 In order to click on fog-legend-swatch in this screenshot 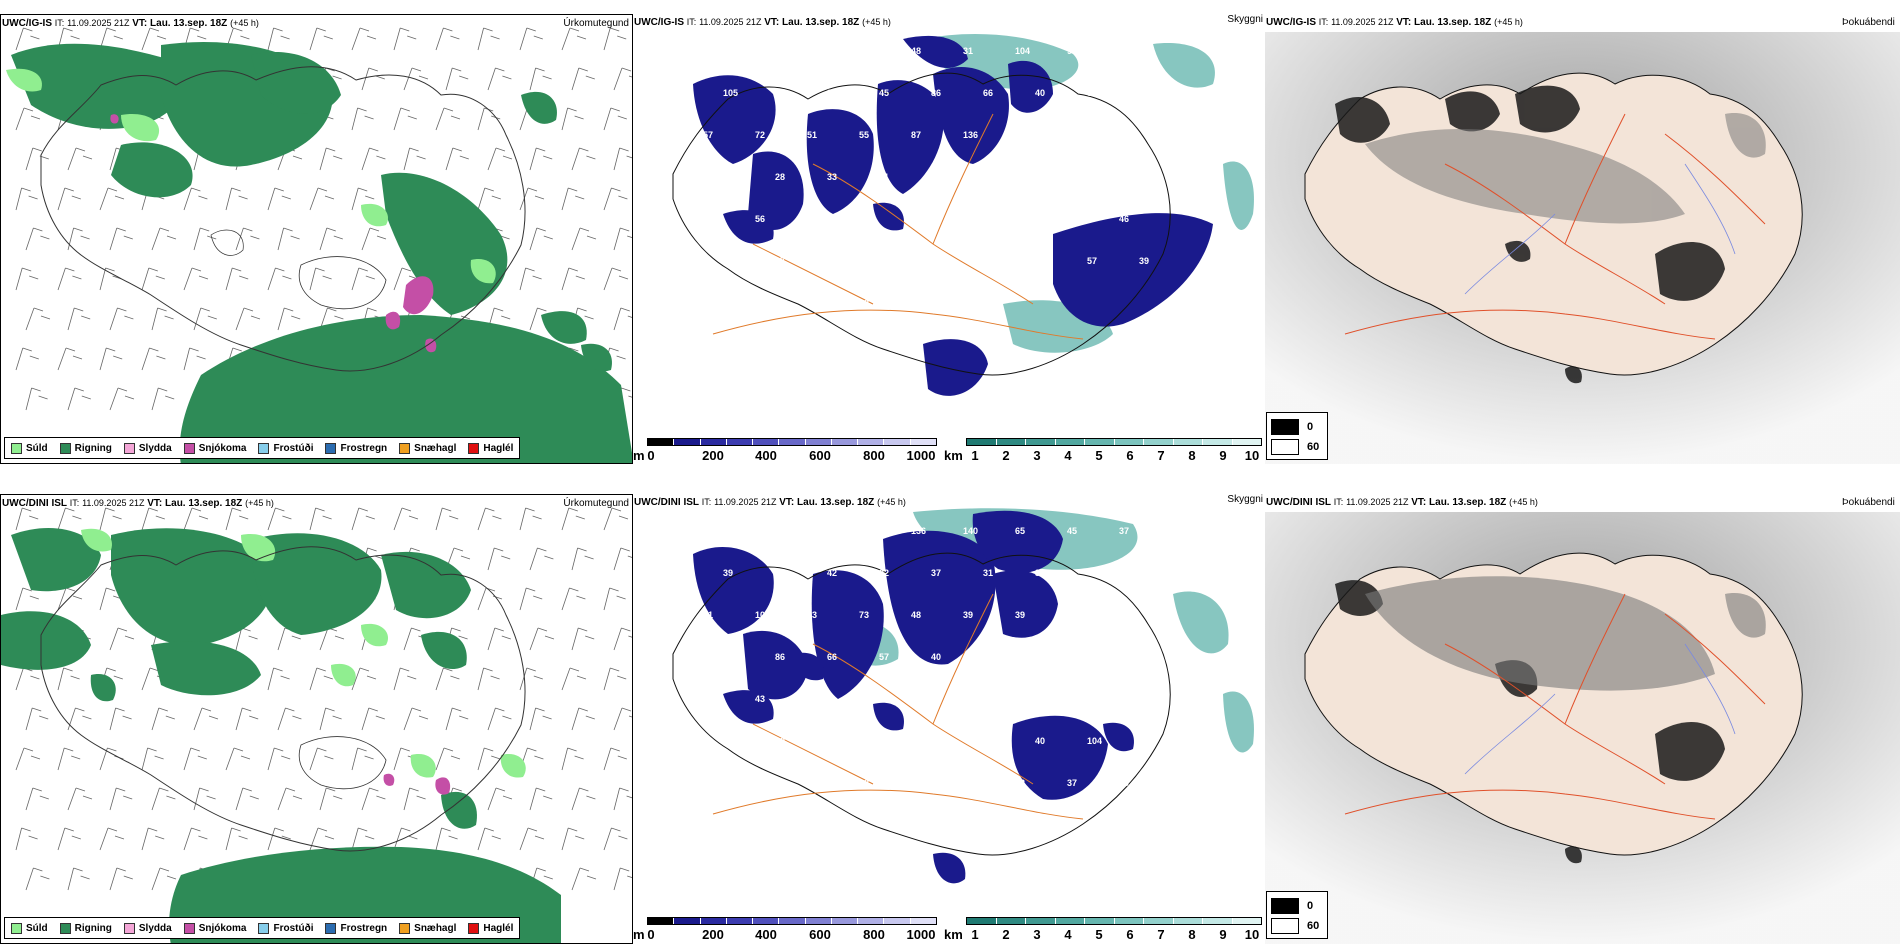, I will do `click(1285, 926)`.